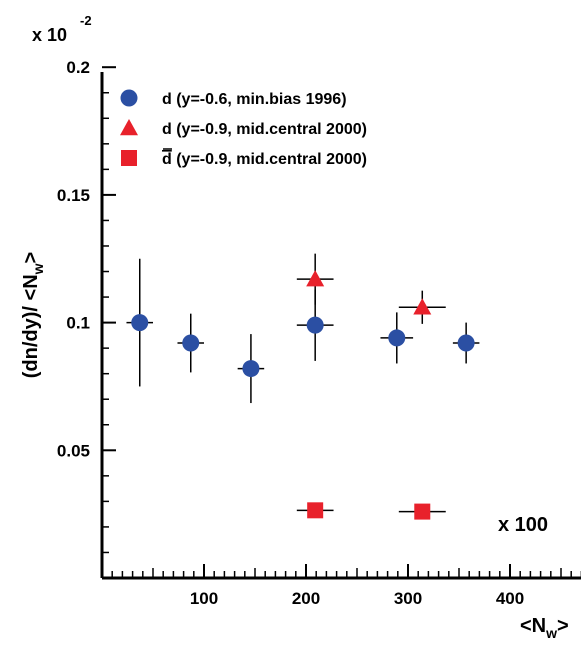  Describe the element at coordinates (510, 598) in the screenshot. I see `x-tick-label: 400` at that location.